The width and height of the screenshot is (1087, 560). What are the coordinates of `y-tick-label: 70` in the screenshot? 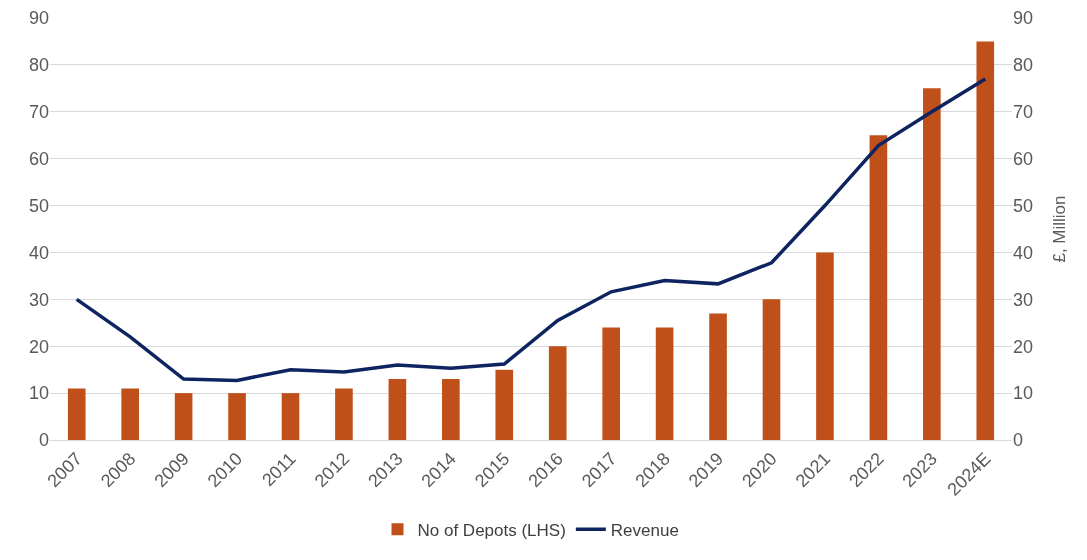 It's located at (38, 112).